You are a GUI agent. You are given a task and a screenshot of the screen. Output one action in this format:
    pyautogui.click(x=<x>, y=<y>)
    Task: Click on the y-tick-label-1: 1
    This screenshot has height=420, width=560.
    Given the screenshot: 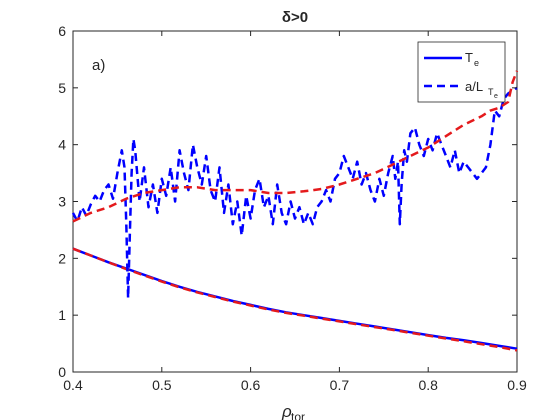 What is the action you would take?
    pyautogui.click(x=62, y=315)
    